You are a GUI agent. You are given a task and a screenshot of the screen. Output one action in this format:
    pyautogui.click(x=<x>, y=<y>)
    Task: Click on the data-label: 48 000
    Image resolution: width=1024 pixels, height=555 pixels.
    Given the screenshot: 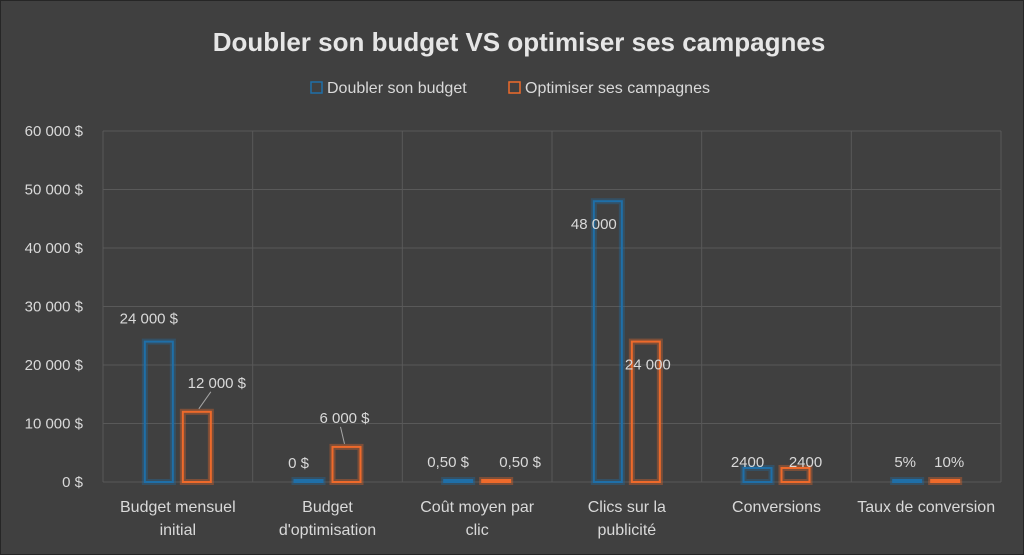 What is the action you would take?
    pyautogui.click(x=594, y=224)
    